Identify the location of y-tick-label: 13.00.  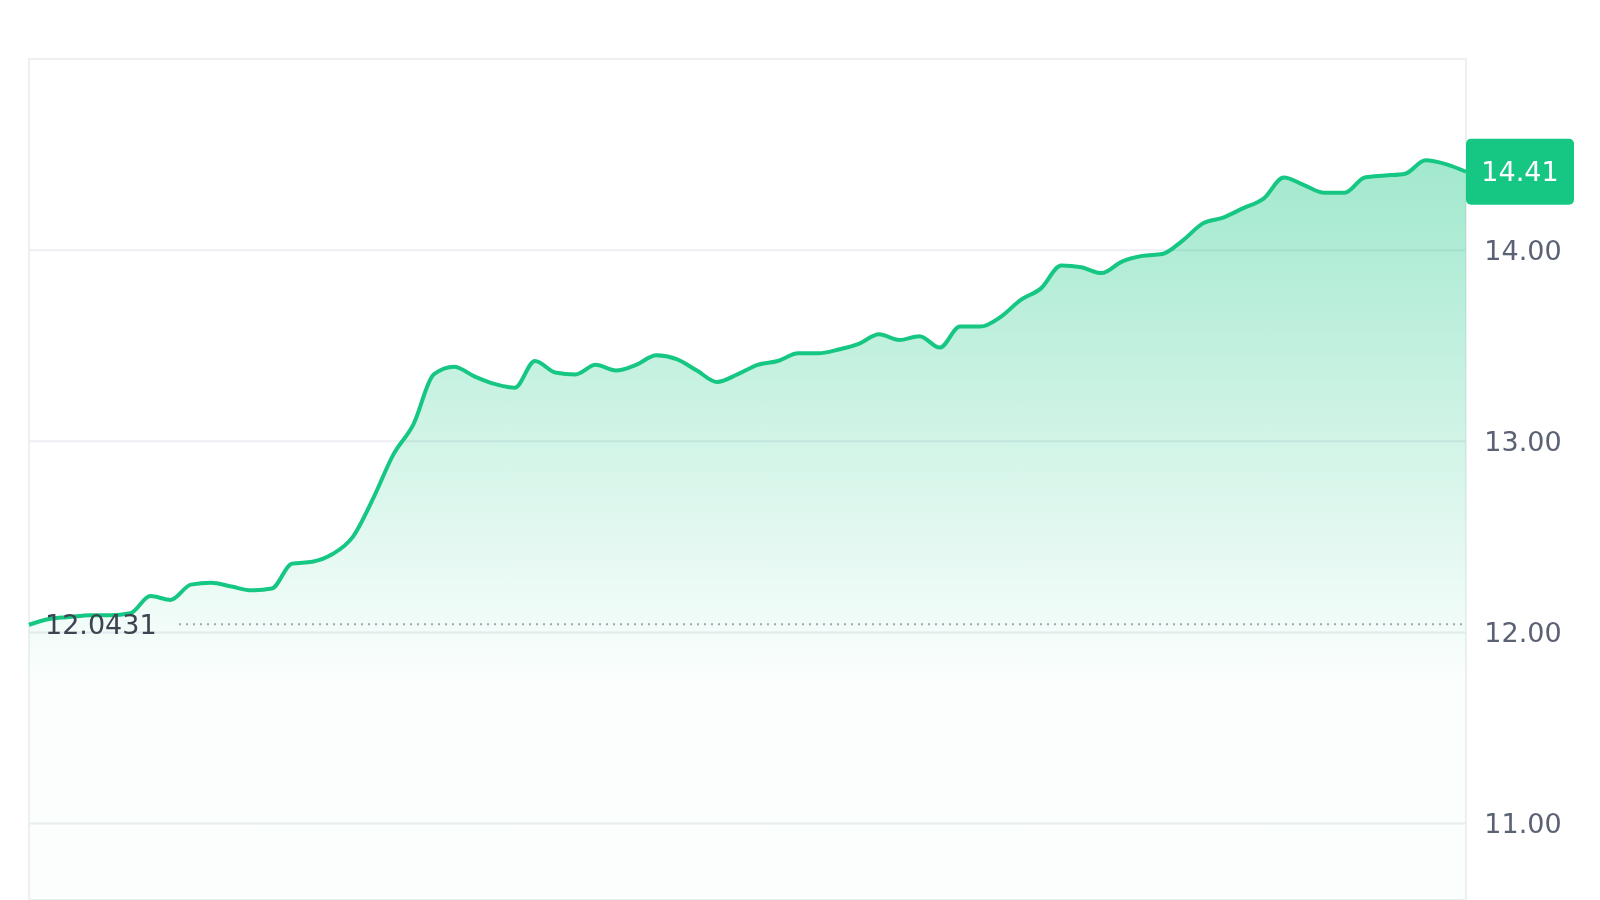
(1523, 441).